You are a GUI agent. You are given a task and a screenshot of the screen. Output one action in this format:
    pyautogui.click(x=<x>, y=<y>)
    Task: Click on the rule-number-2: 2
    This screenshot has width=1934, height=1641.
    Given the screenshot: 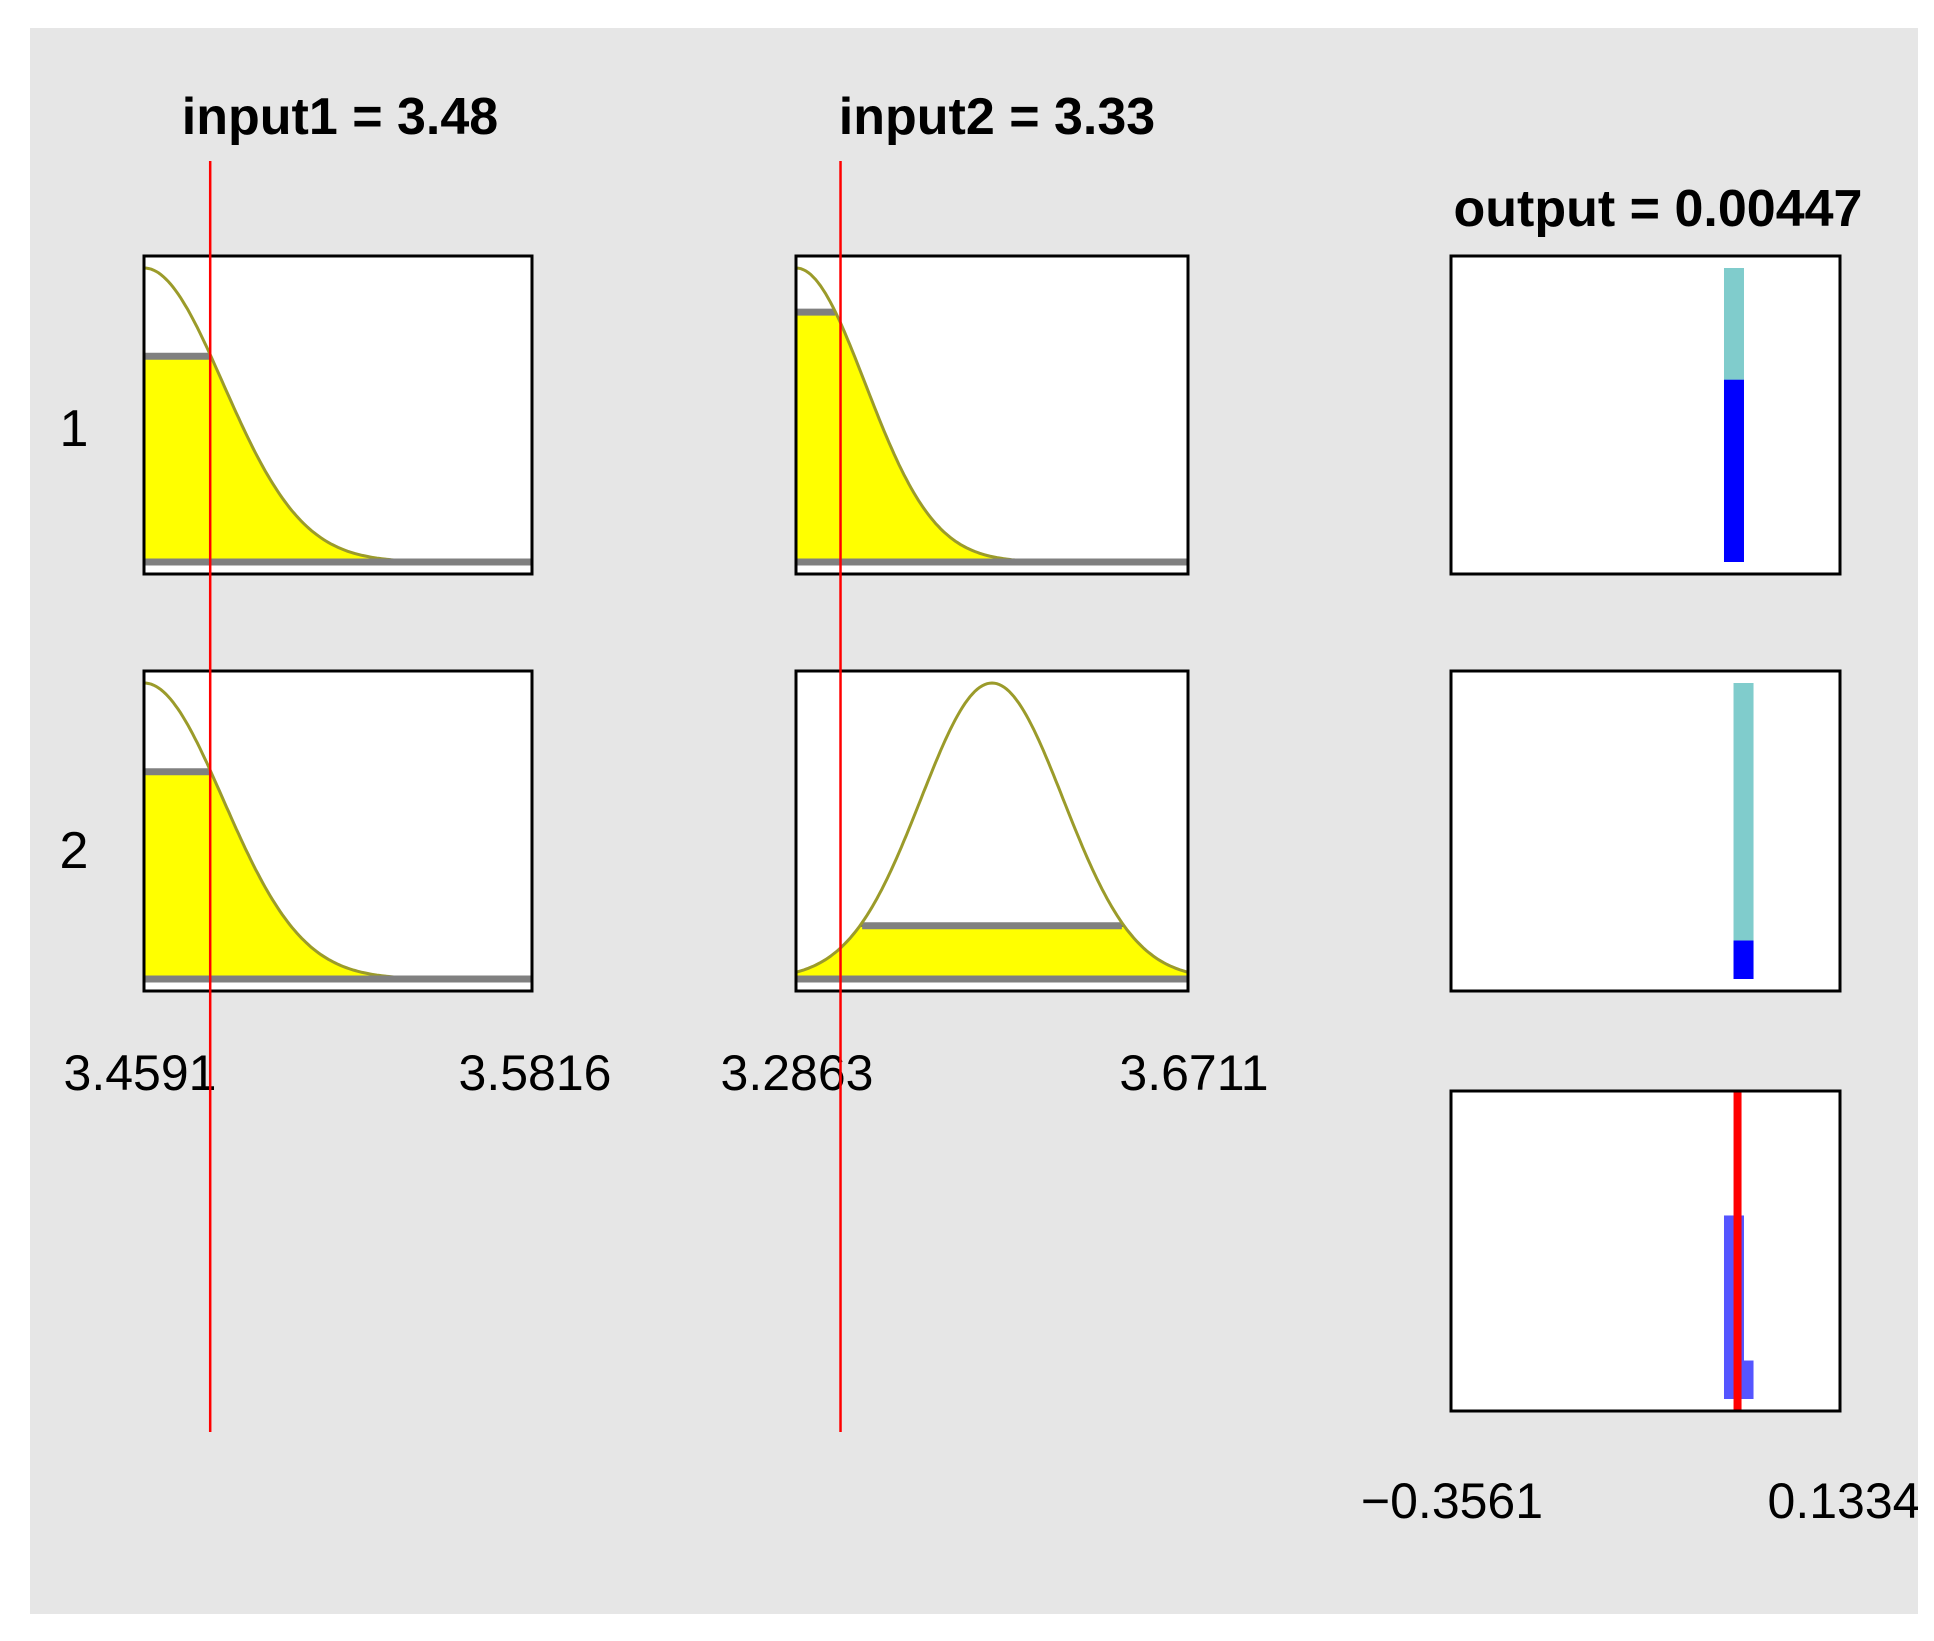 What is the action you would take?
    pyautogui.click(x=74, y=851)
    